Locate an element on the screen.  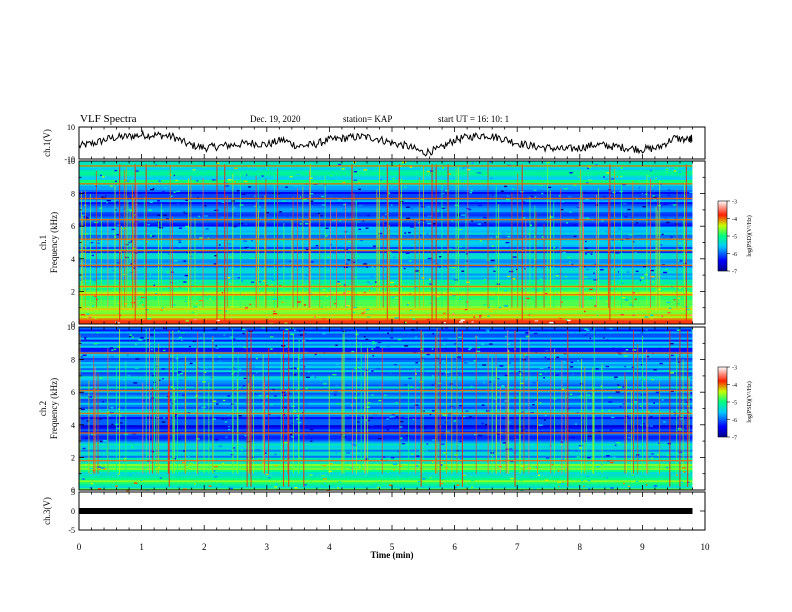
spectrogram-ylabel-frequency: Frequency (kHz) is located at coordinates (54, 242).